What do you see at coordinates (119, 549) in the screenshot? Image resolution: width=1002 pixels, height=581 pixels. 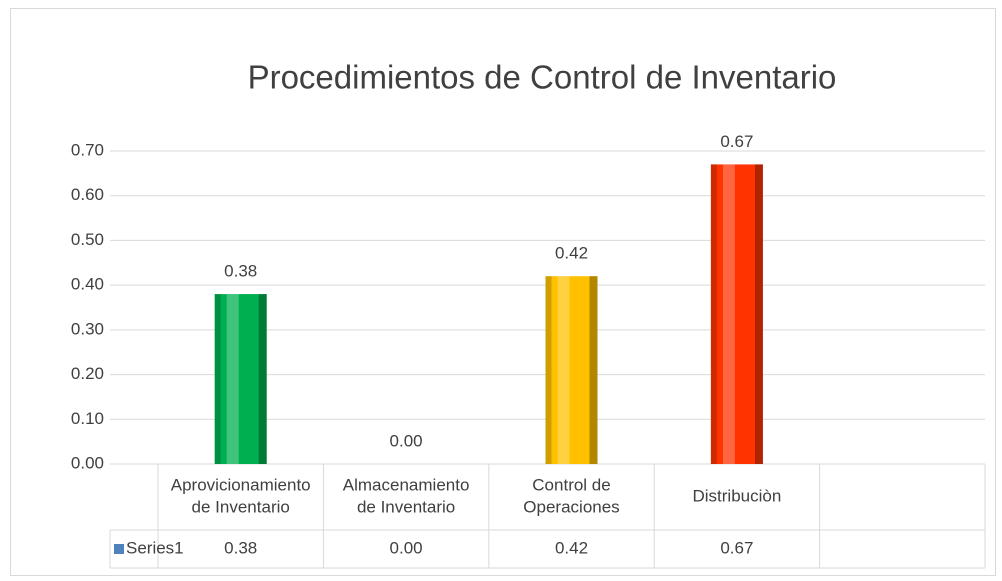 I see `legend-key` at bounding box center [119, 549].